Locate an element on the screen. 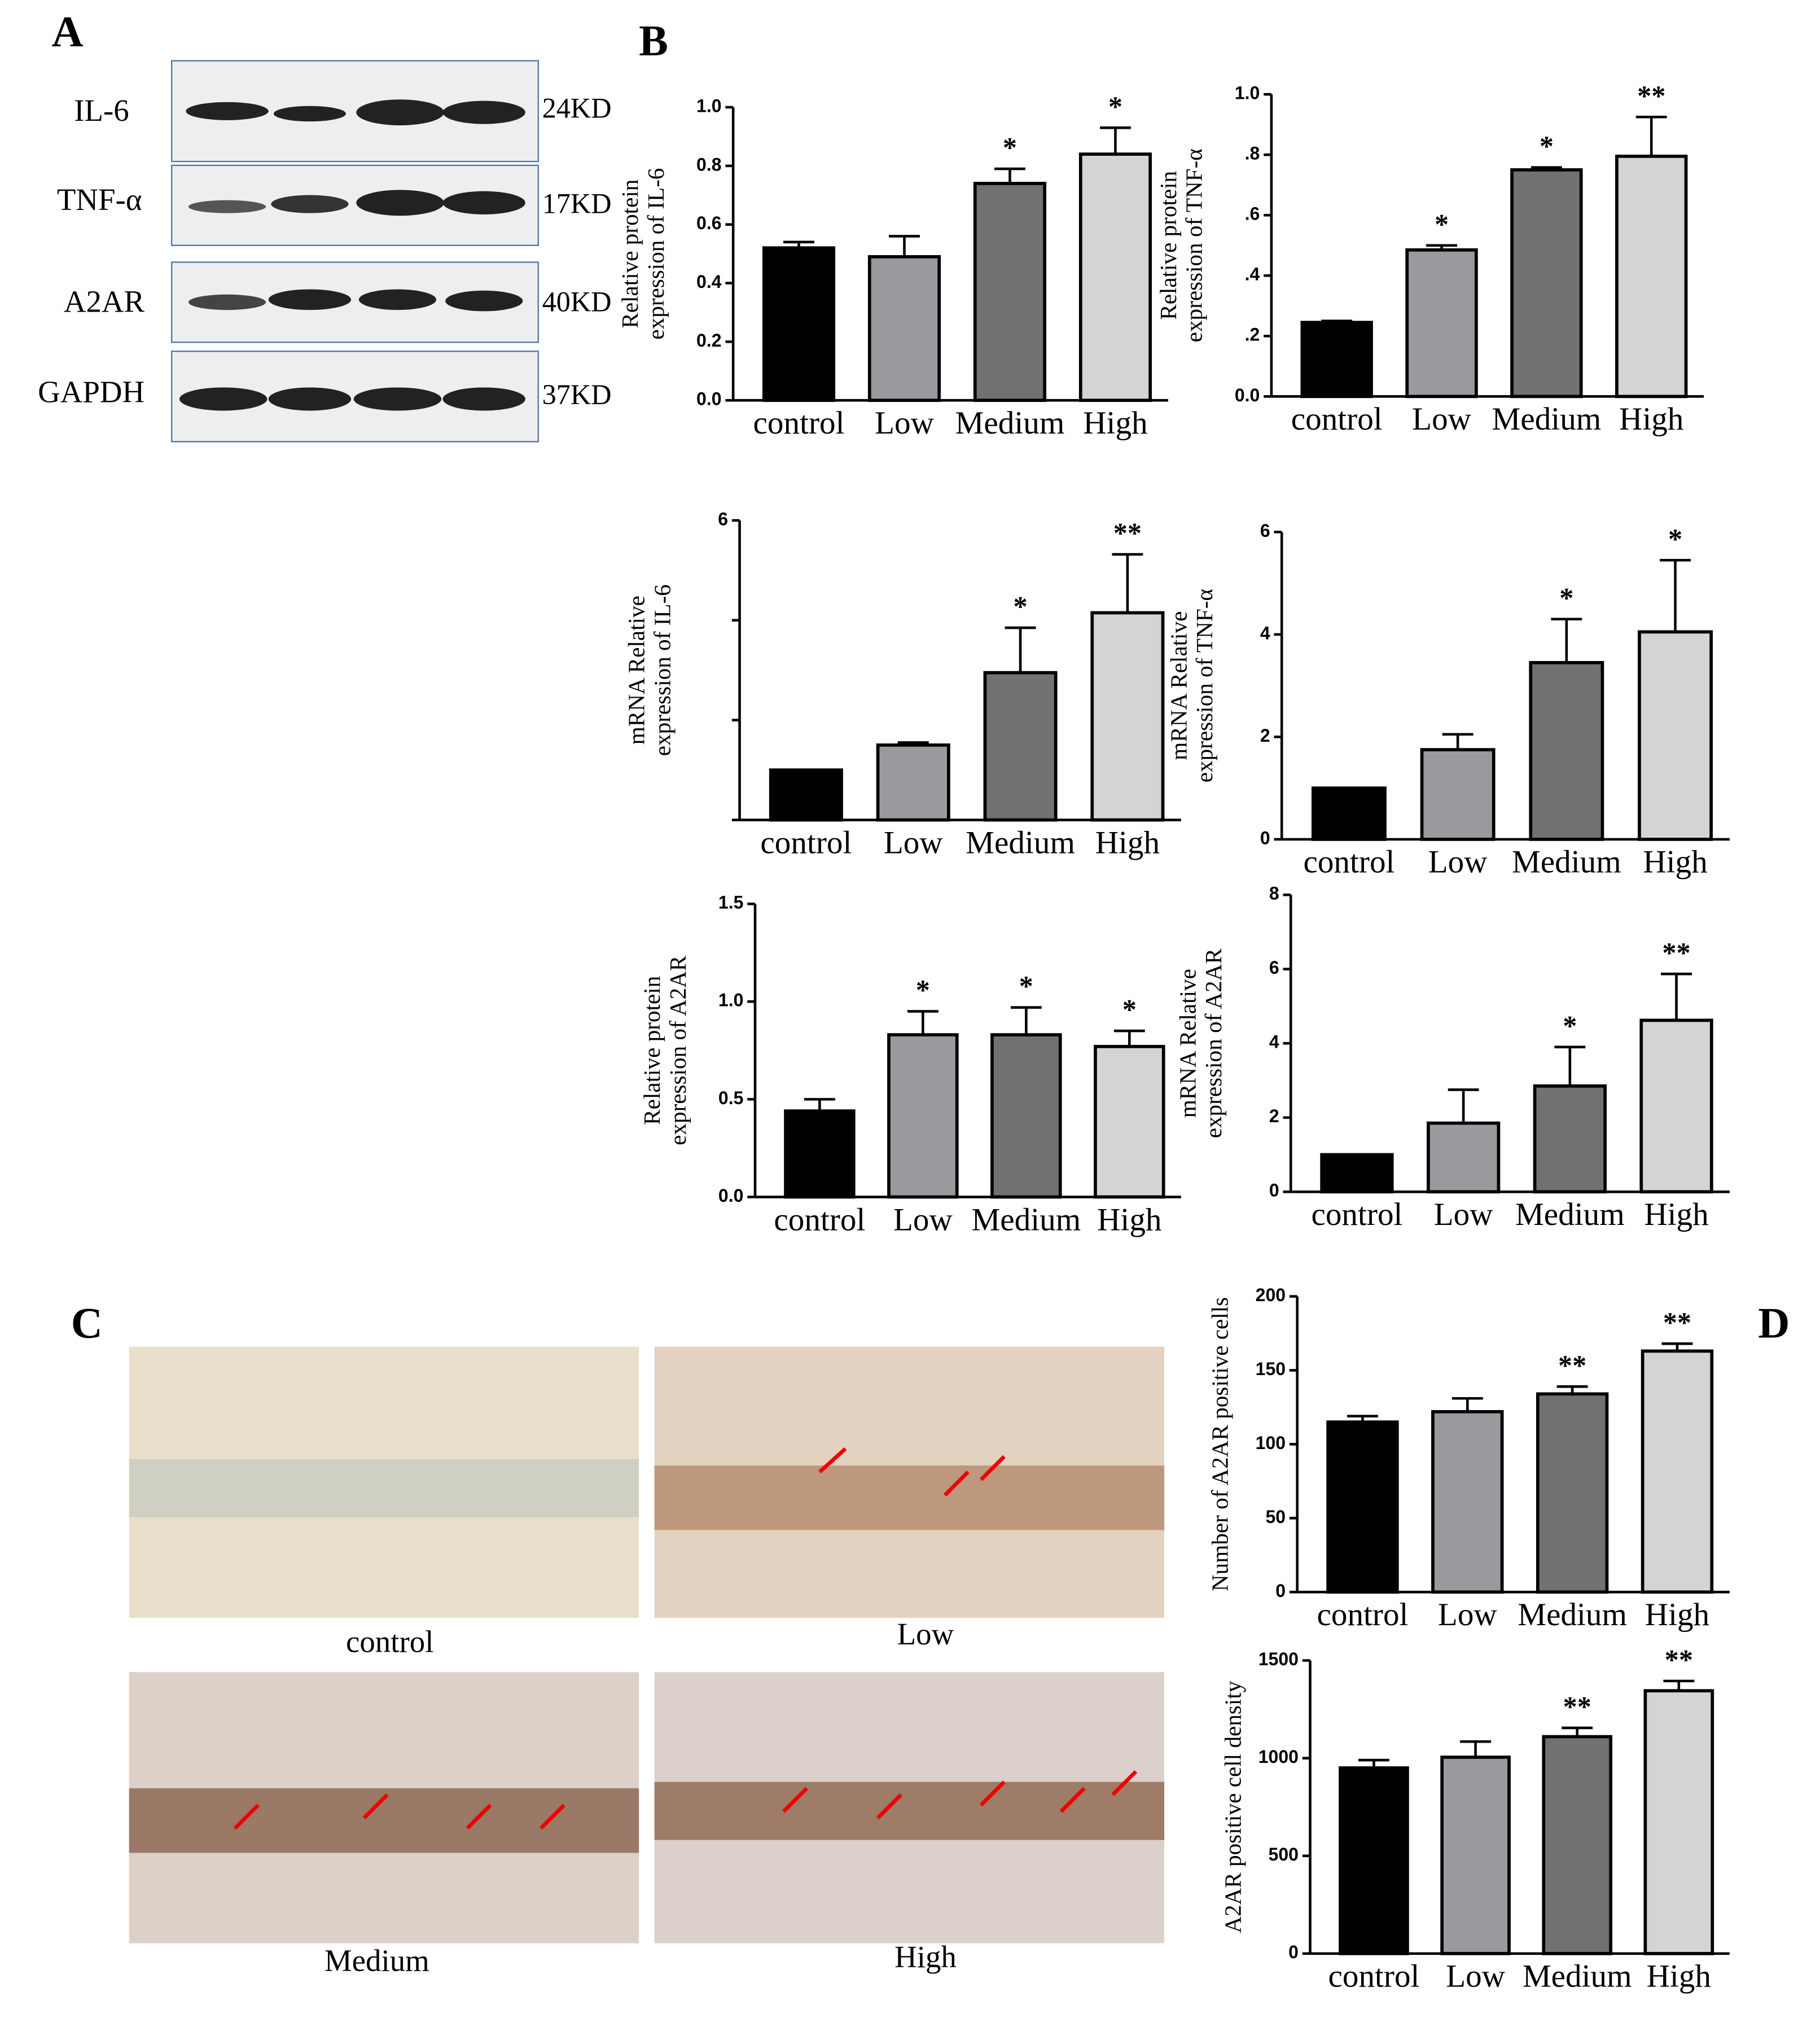  y-tick-label: 150 is located at coordinates (1271, 1369).